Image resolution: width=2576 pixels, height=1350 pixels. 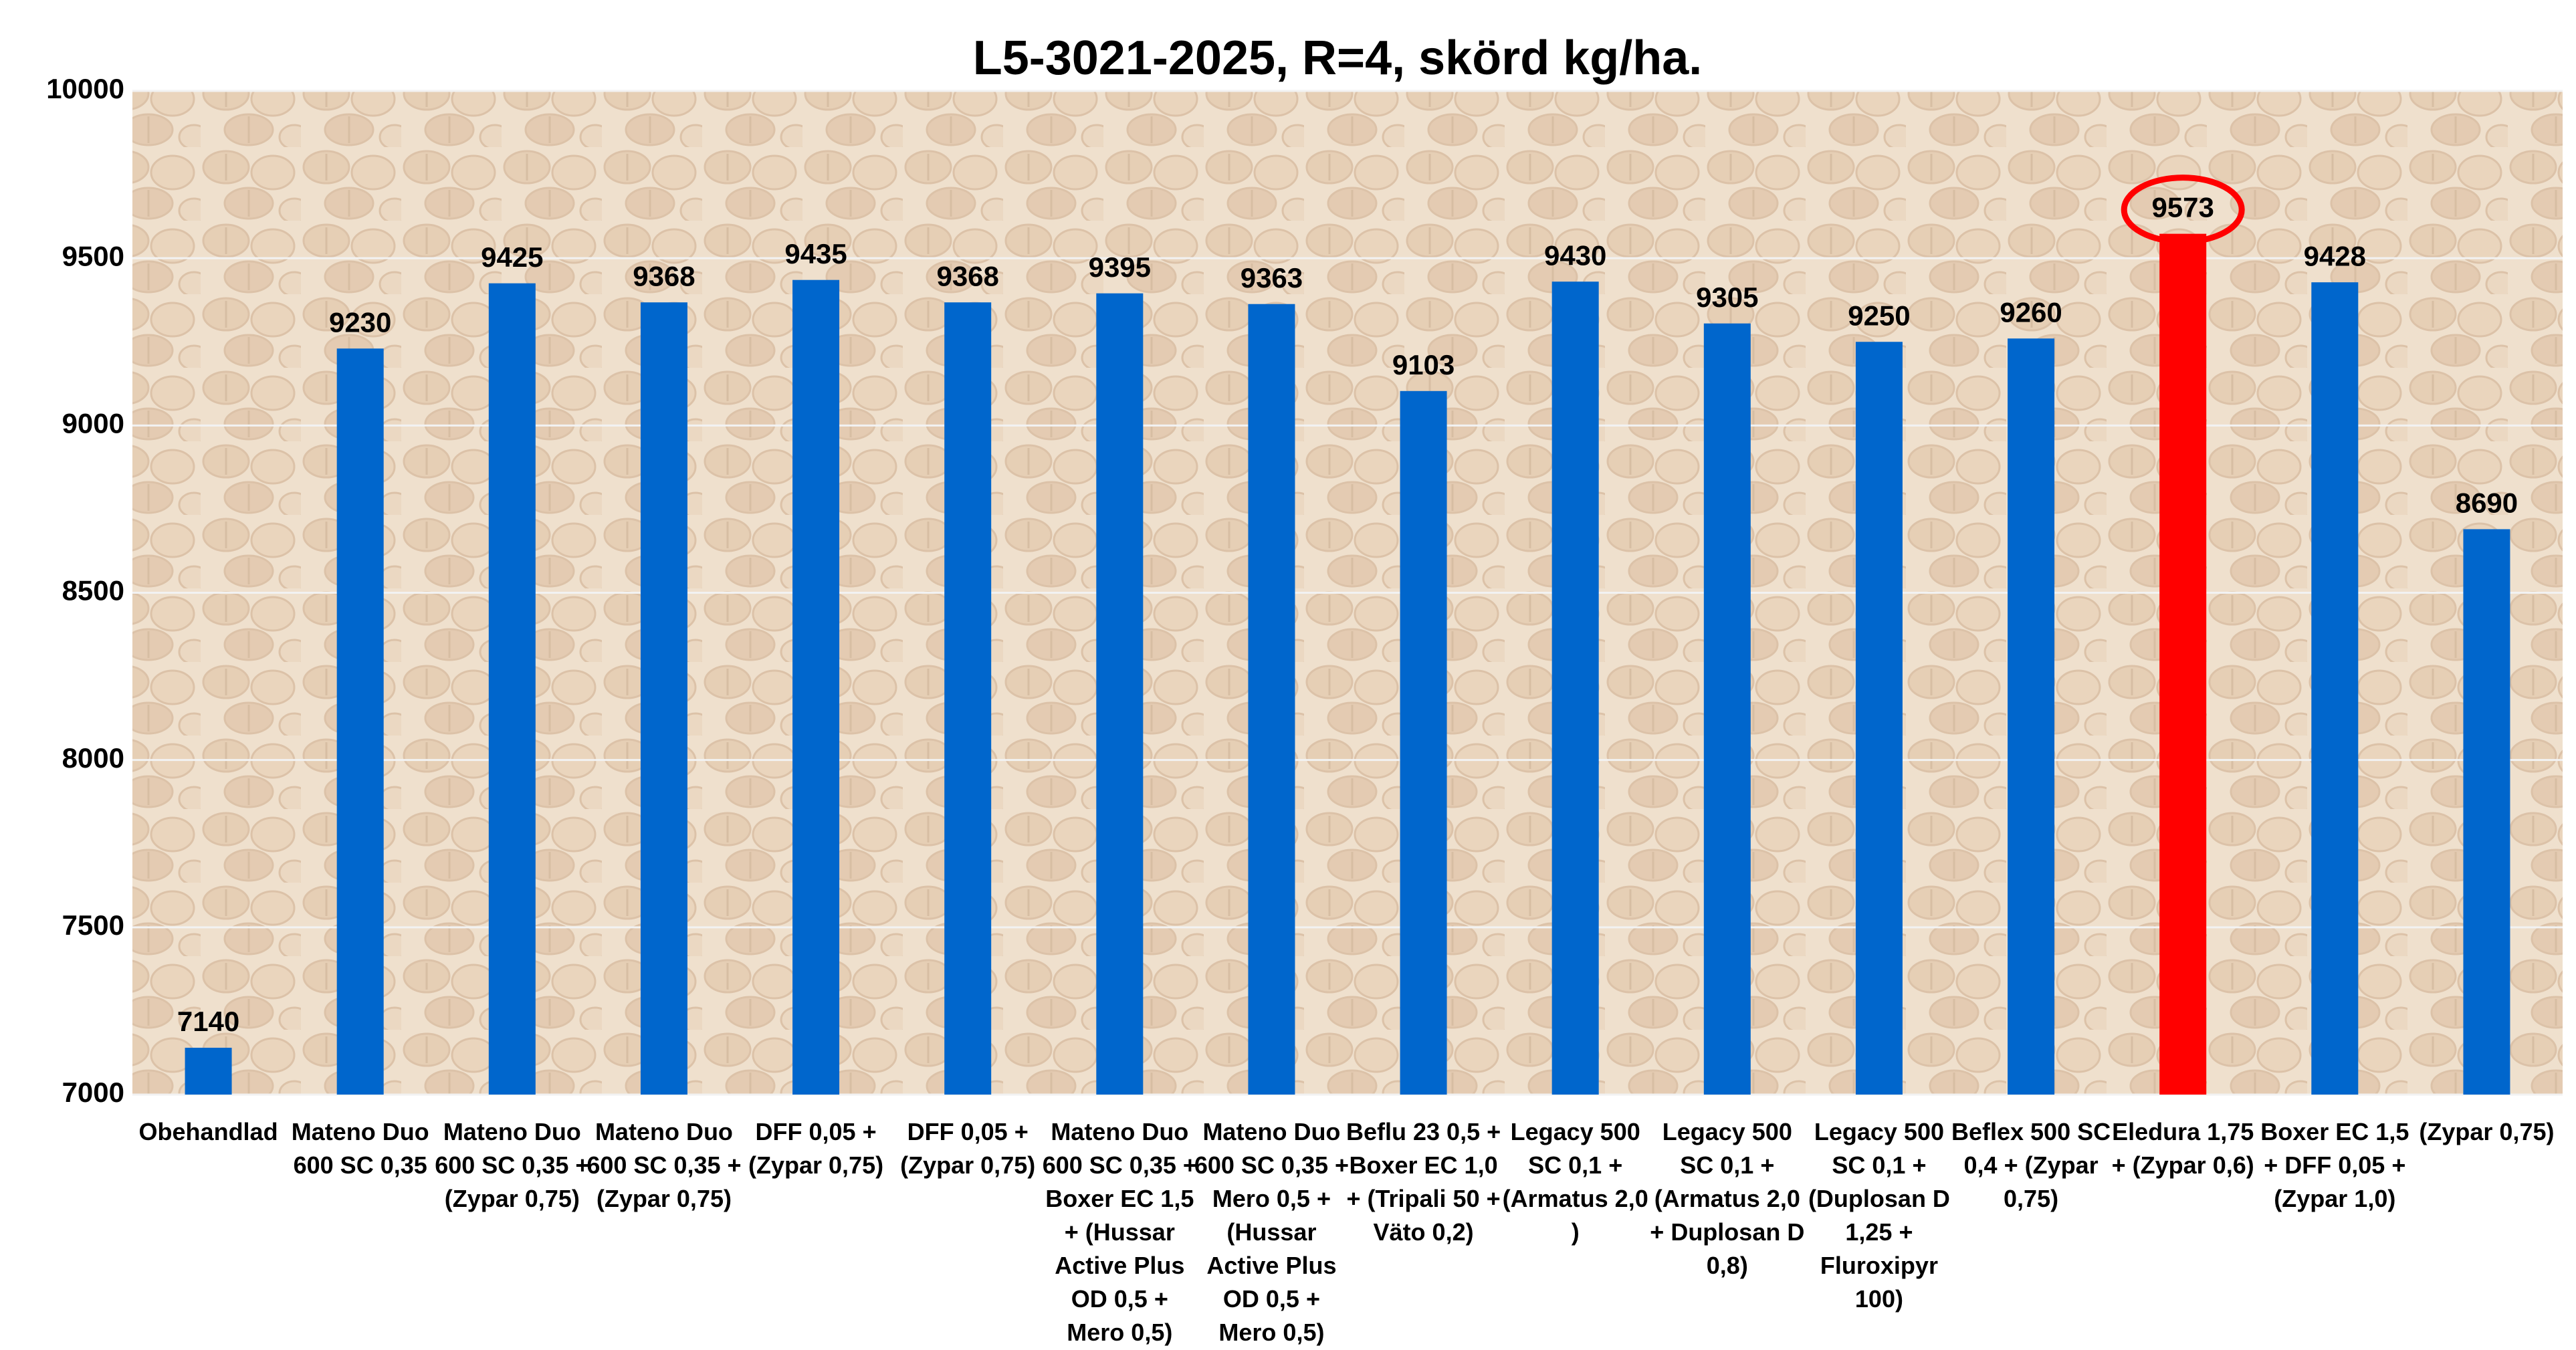 What do you see at coordinates (512, 257) in the screenshot?
I see `value-label: 9425` at bounding box center [512, 257].